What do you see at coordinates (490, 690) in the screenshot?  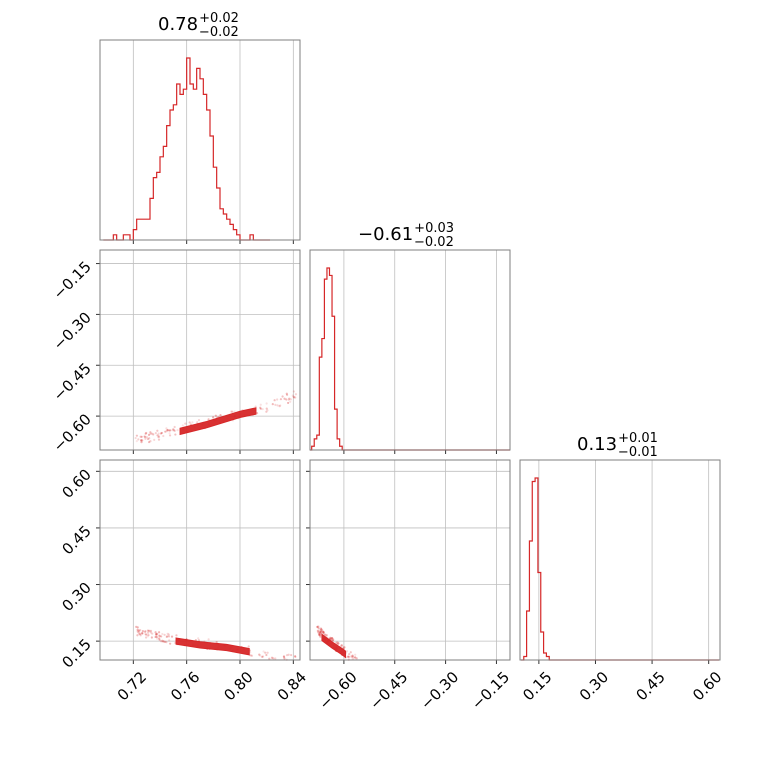 I see `x-tick-label-1-3: −0.15` at bounding box center [490, 690].